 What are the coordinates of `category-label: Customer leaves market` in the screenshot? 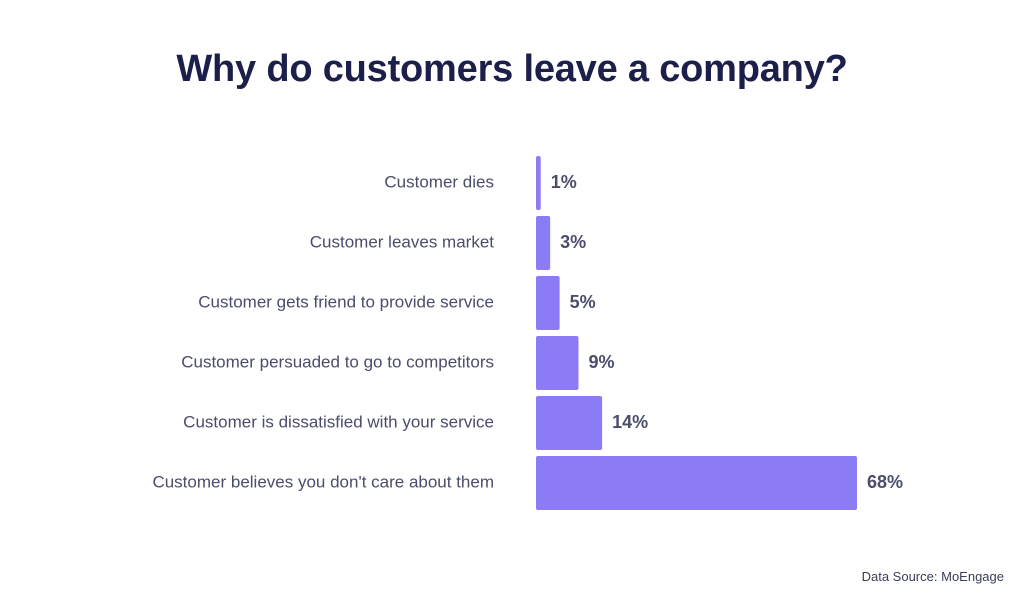 It's located at (402, 241).